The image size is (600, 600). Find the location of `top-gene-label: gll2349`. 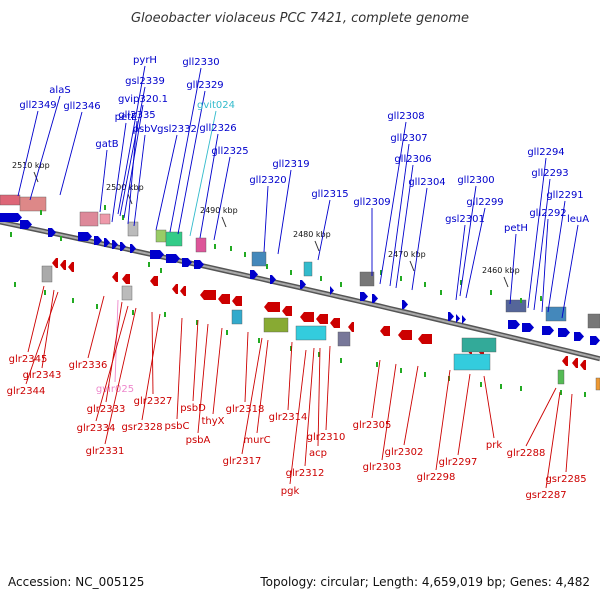

top-gene-label: gll2349 is located at coordinates (37, 148).